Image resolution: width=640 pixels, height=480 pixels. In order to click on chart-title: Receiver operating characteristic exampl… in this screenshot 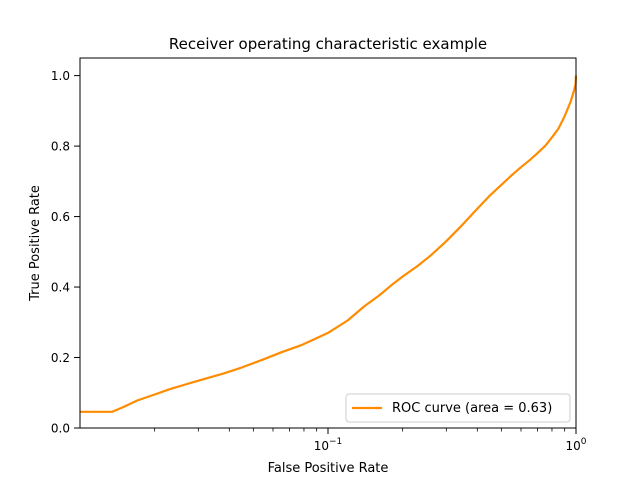, I will do `click(328, 44)`.